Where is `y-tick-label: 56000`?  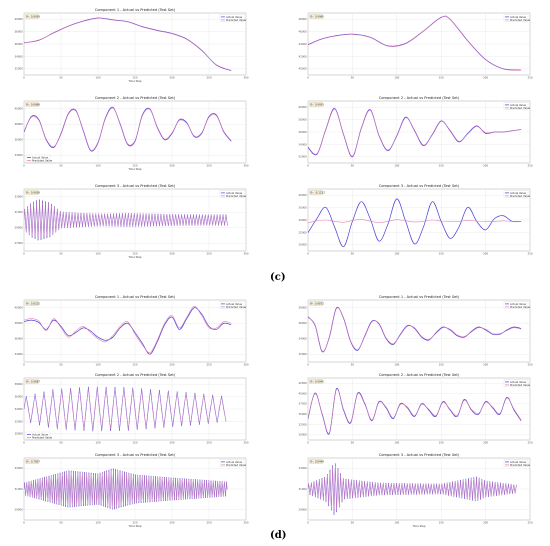 y-tick-label: 56000 is located at coordinates (303, 132).